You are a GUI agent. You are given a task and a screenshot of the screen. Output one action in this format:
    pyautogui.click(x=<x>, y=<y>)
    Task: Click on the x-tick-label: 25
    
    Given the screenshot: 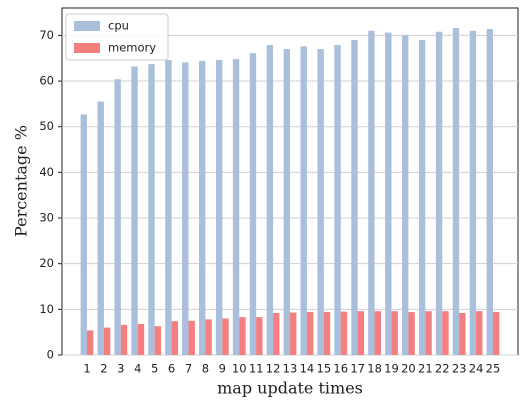 What is the action you would take?
    pyautogui.click(x=493, y=369)
    